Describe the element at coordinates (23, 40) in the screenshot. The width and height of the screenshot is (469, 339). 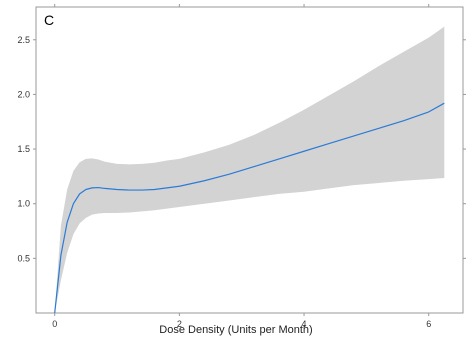
I see `y-tick-label: 2.5` at that location.